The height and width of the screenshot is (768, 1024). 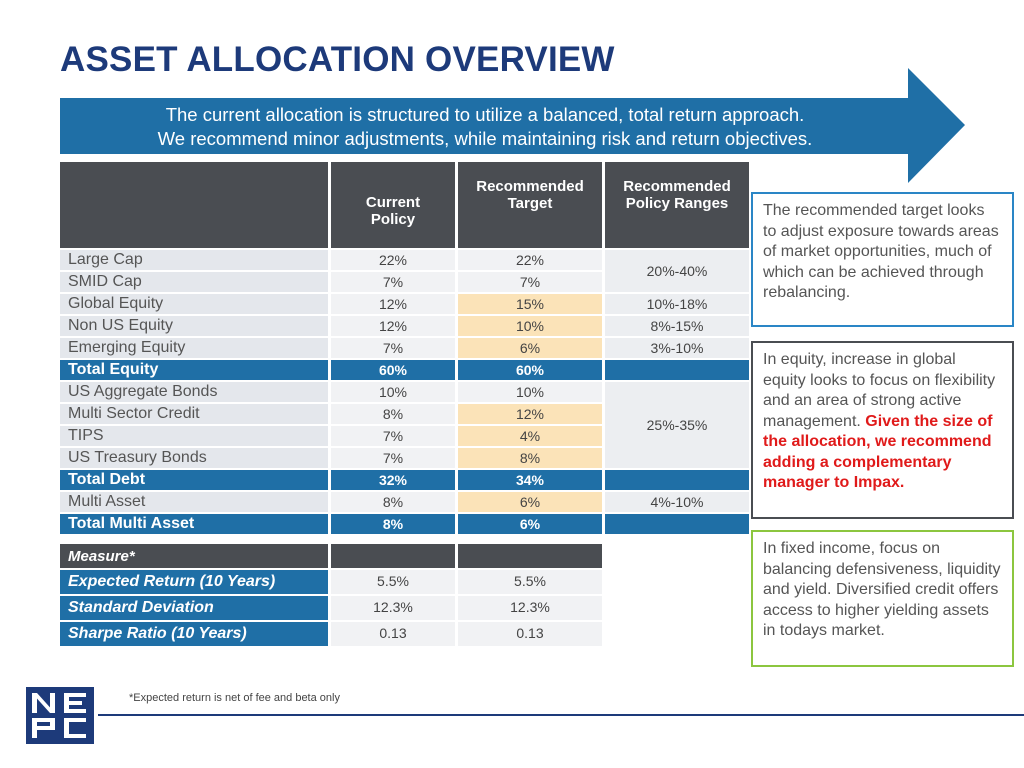 I want to click on measure-label: Standard Deviation, so click(x=194, y=608).